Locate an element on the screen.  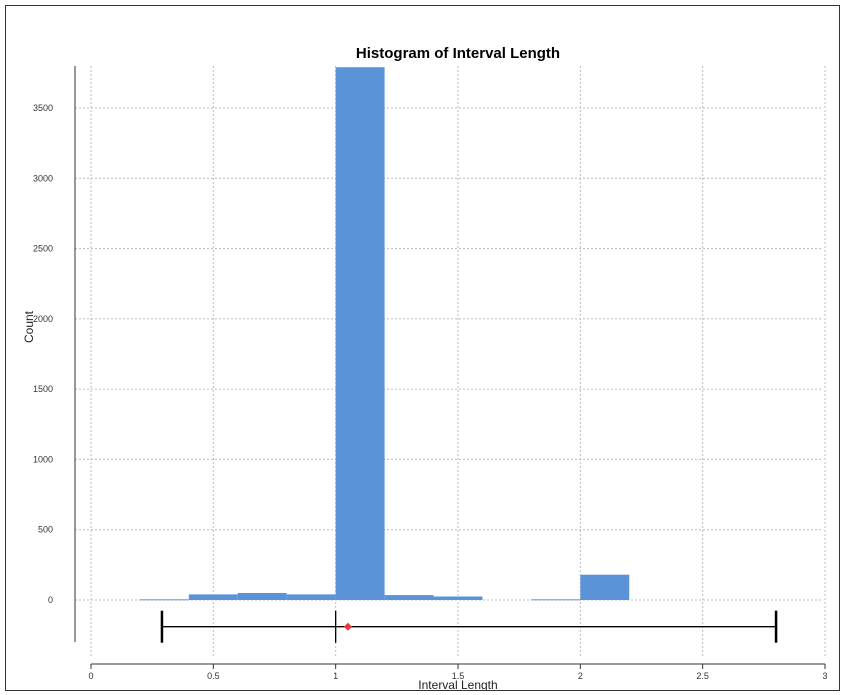
mean-diamond is located at coordinates (347, 626).